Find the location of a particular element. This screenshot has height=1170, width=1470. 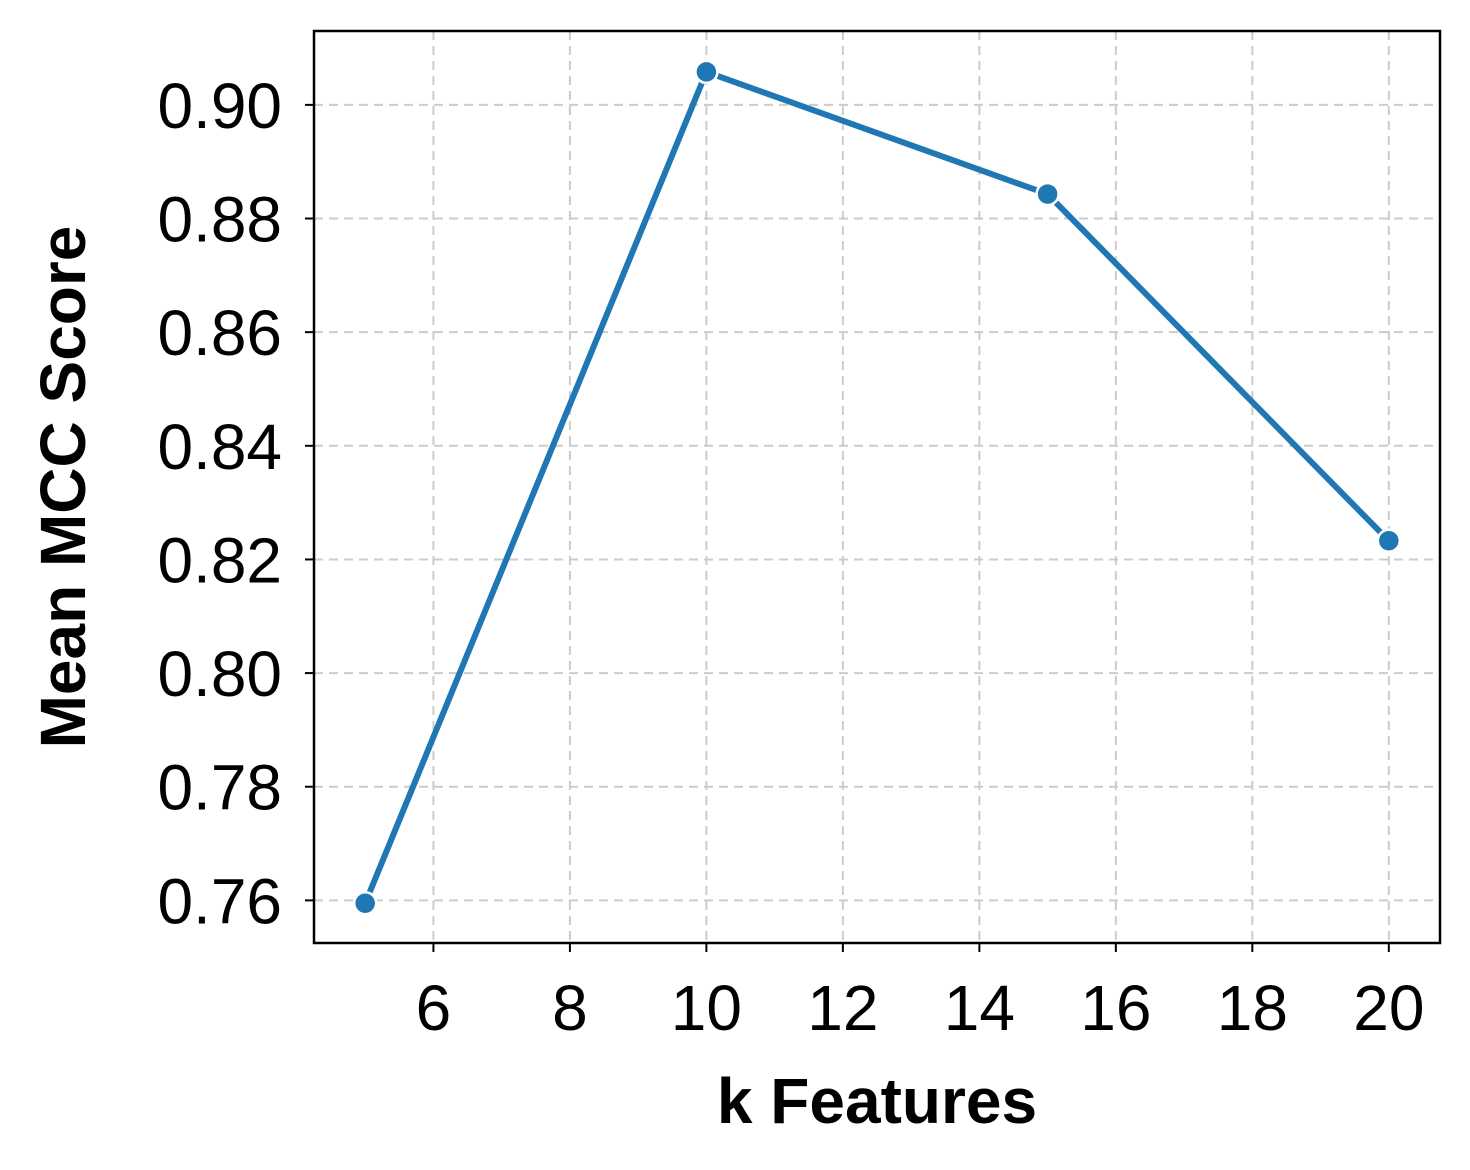

y-tick-label: 0.82 is located at coordinates (219, 560).